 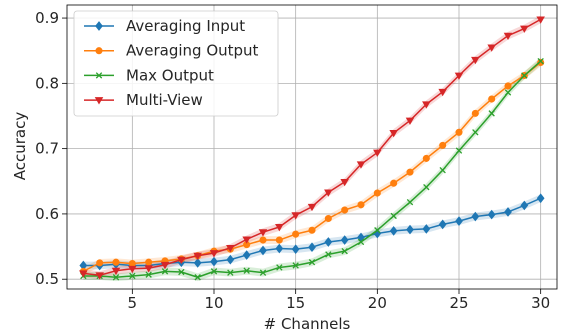 I want to click on y-axis-label: Accuracy, so click(x=20, y=146).